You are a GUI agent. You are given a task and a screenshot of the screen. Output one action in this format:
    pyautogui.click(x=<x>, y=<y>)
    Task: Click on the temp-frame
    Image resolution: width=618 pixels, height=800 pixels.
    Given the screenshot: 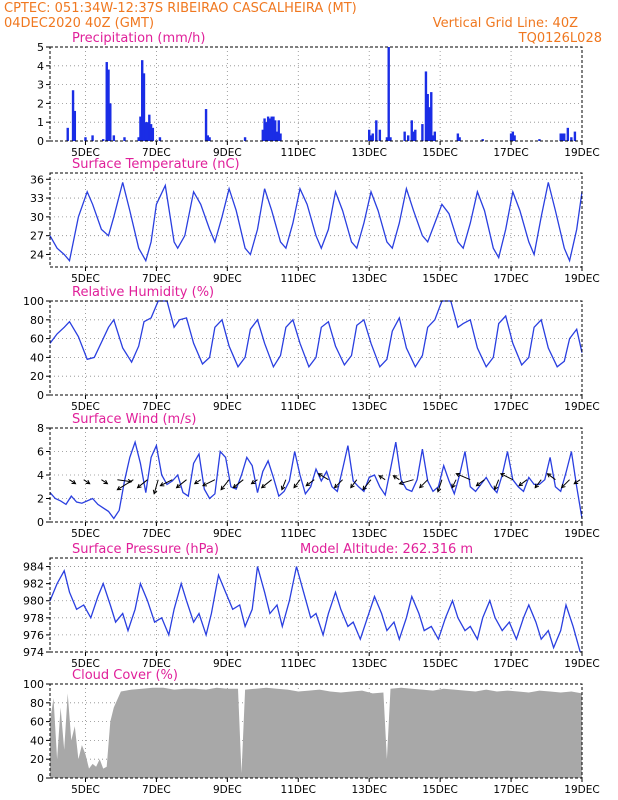 What is the action you would take?
    pyautogui.click(x=316, y=220)
    